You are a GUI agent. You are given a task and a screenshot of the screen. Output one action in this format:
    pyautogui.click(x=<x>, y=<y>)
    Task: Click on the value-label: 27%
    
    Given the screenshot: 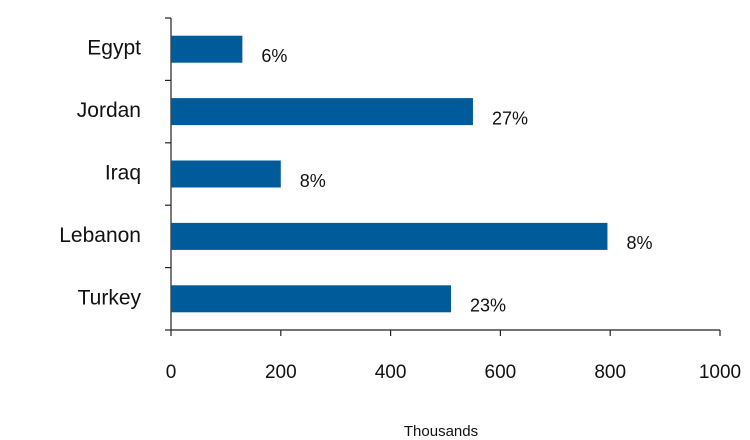 What is the action you would take?
    pyautogui.click(x=510, y=118)
    